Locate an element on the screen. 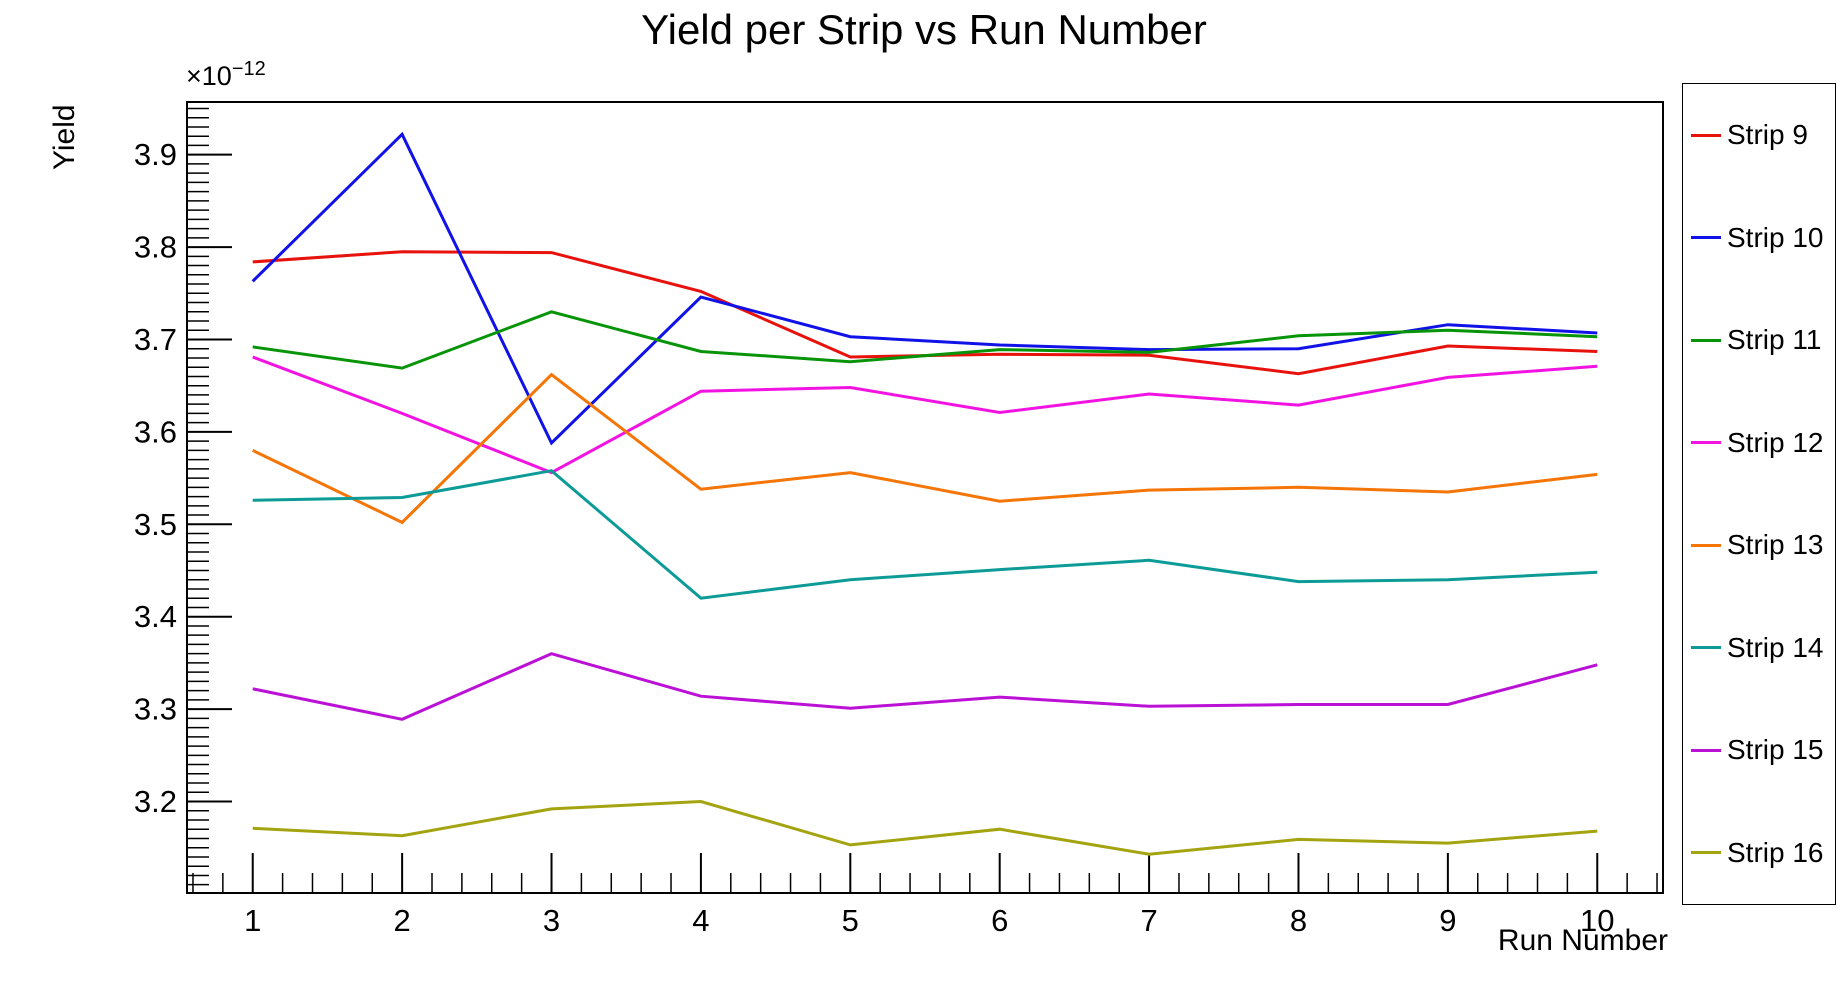  legend-entry-strip-11: Strip 11 is located at coordinates (1759, 340).